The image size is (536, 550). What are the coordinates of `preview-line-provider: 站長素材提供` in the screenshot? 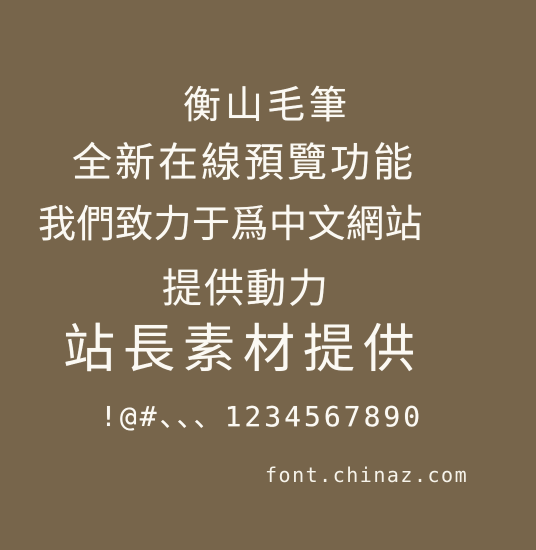 It's located at (243, 350).